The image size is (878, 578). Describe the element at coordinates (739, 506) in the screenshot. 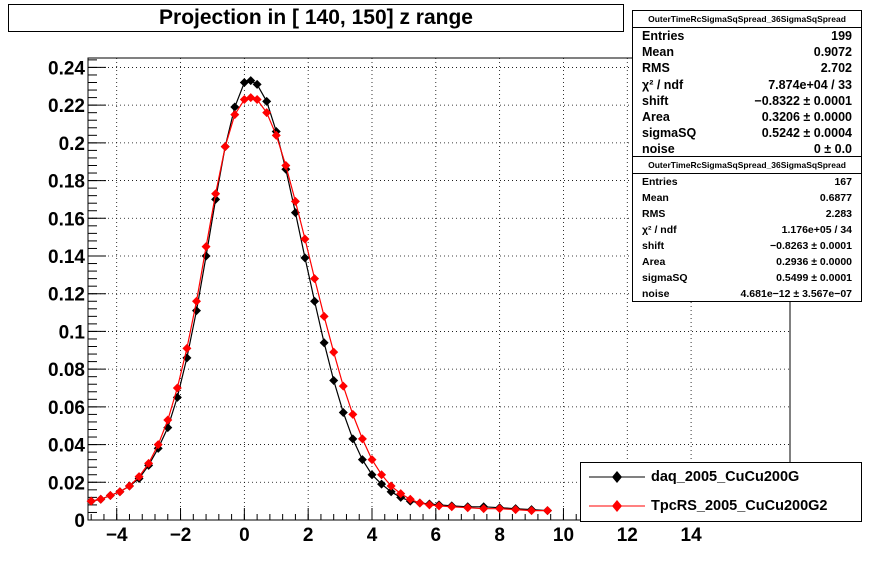

I see `legend-label: TpcRS_2005_CuCu200G2` at that location.